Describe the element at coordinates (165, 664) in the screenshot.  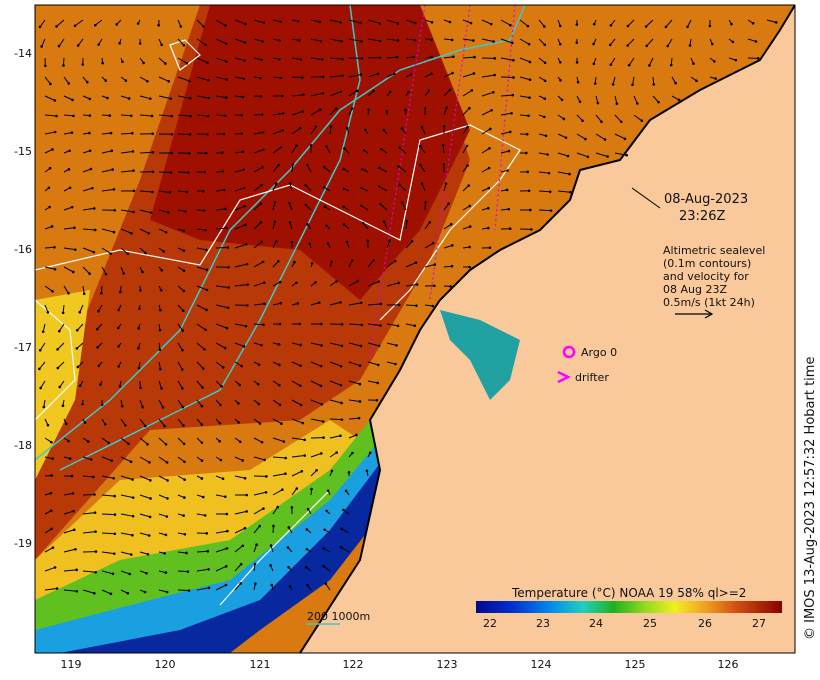
I see `lon-tick: 120` at that location.